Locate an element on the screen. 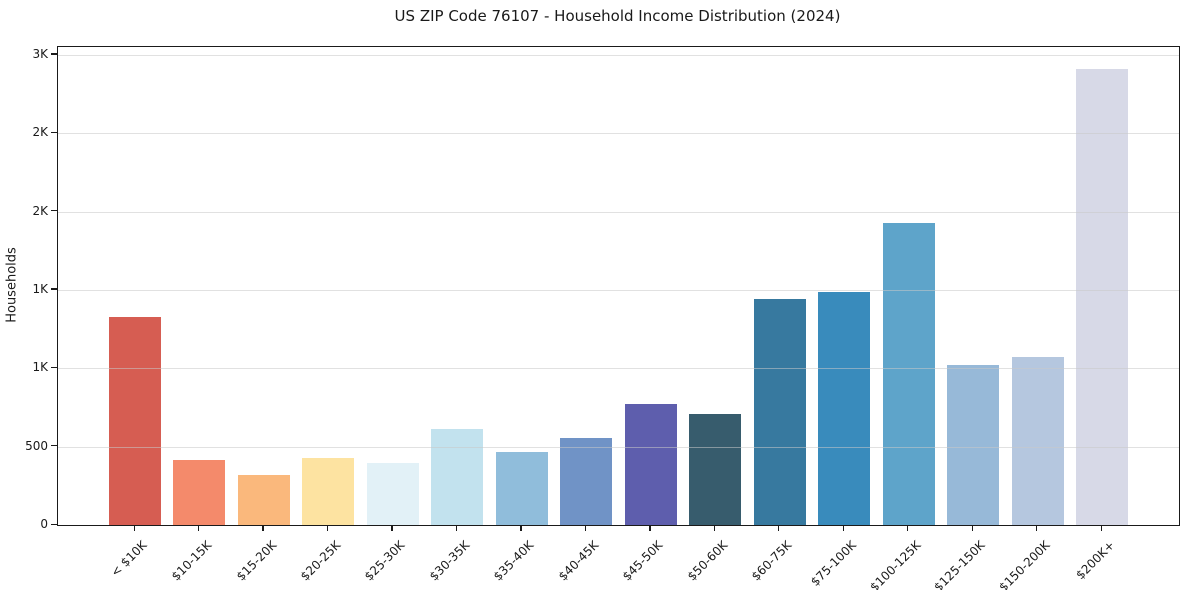  bar-50-60k is located at coordinates (715, 469).